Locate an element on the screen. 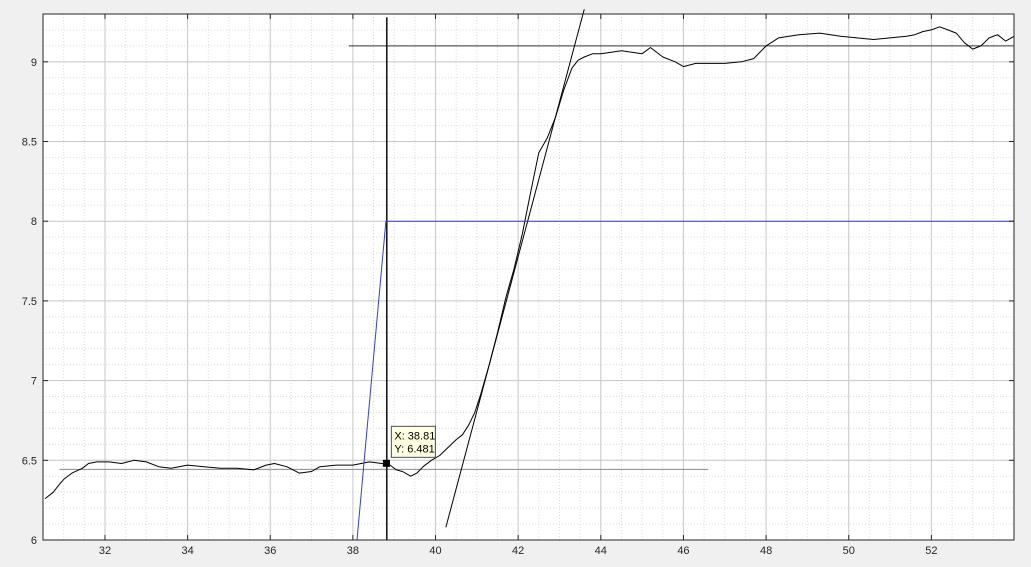 Image resolution: width=1031 pixels, height=567 pixels. datatip-y-text: Y: 6.481 is located at coordinates (414, 449).